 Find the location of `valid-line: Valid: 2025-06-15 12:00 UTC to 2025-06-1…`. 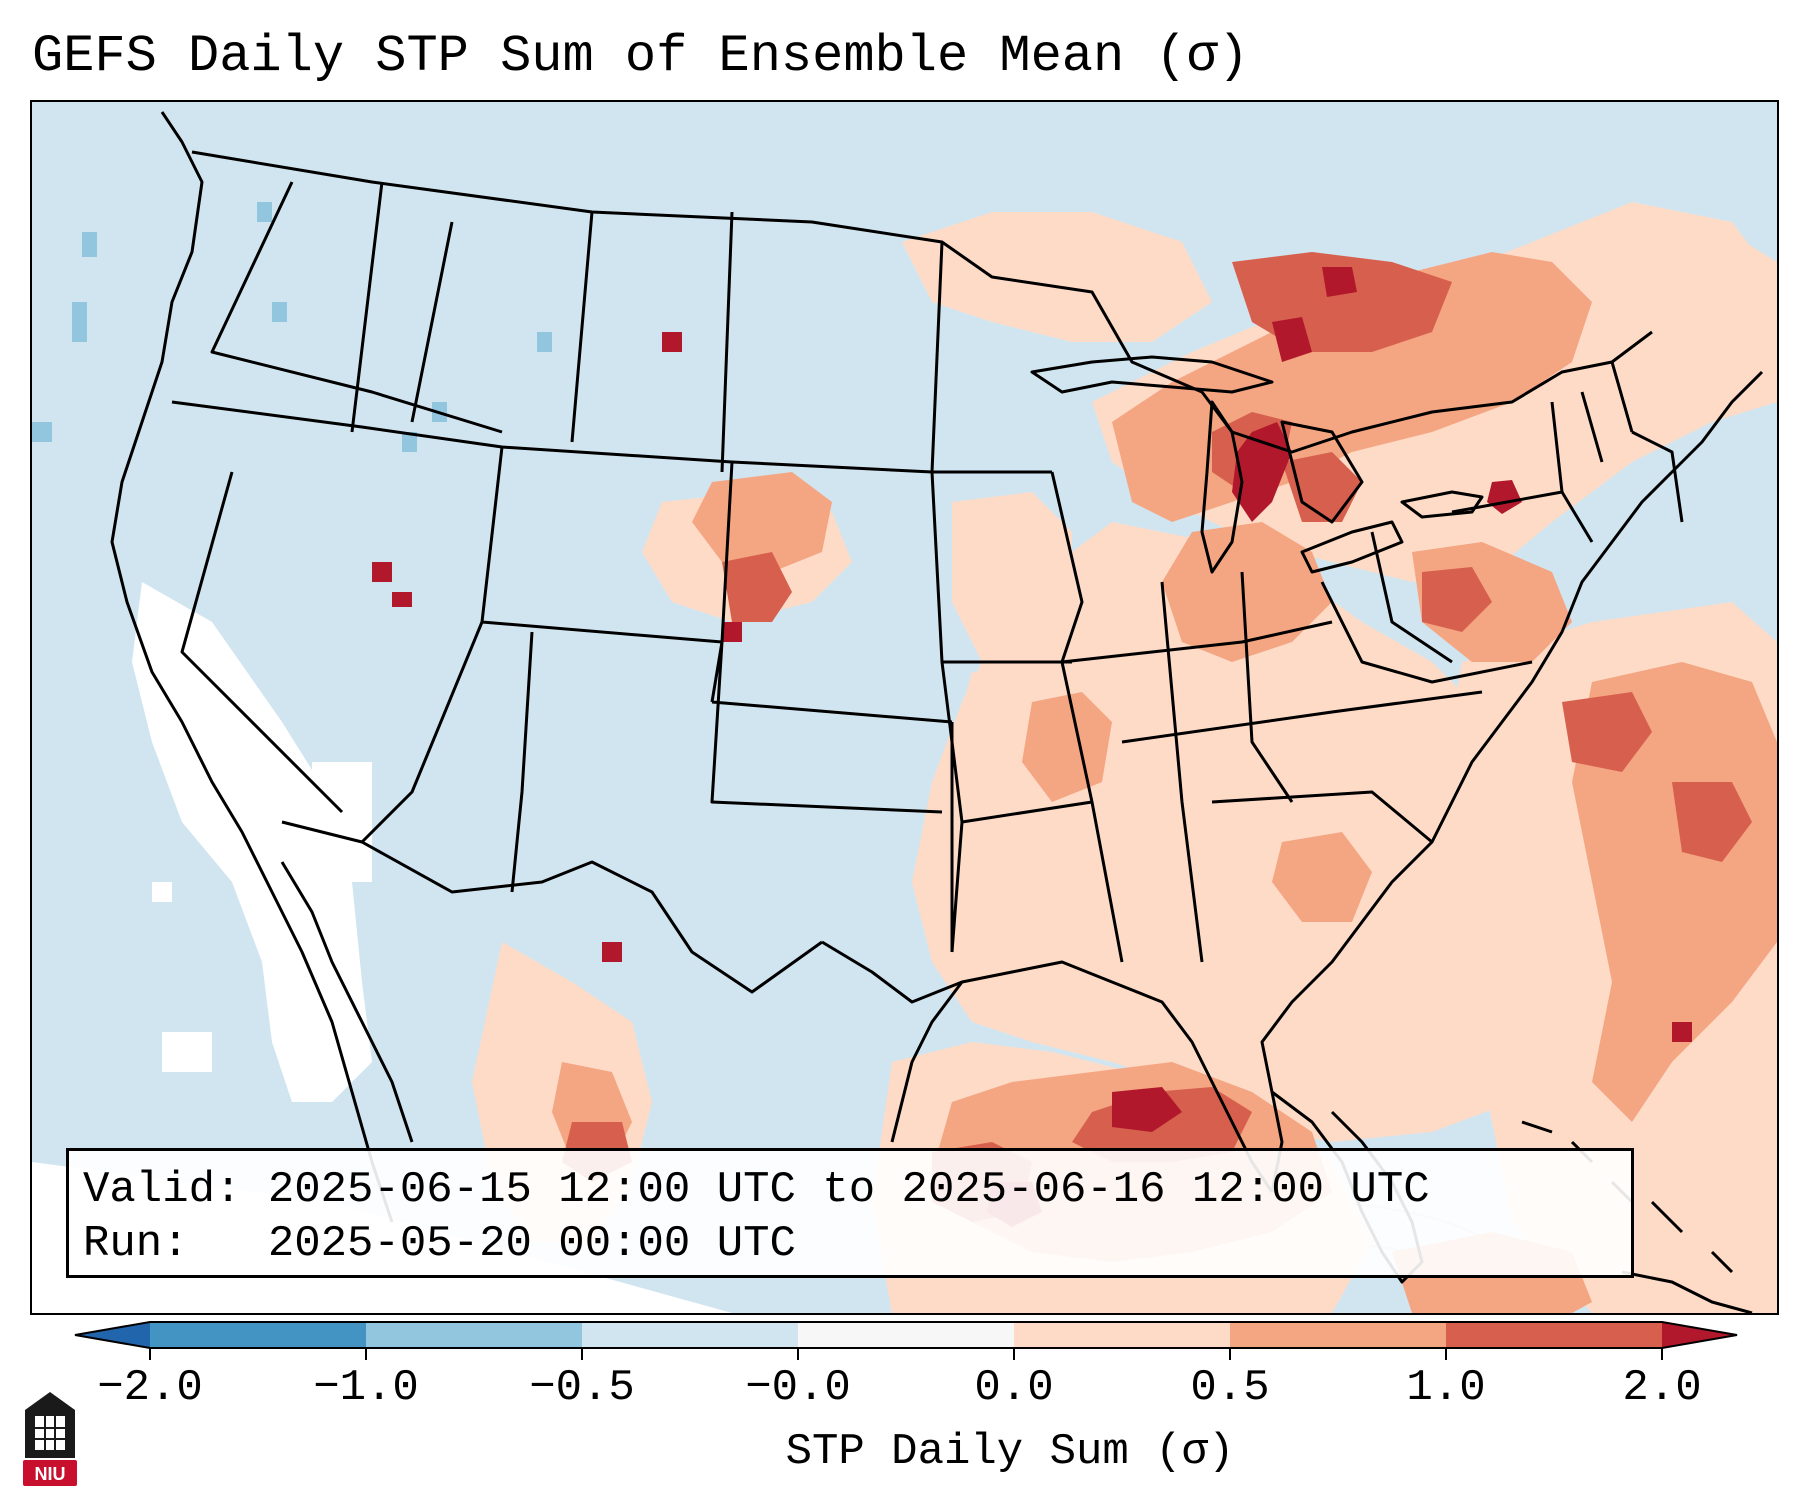

valid-line: Valid: 2025-06-15 12:00 UTC to 2025-06-1… is located at coordinates (850, 1190).